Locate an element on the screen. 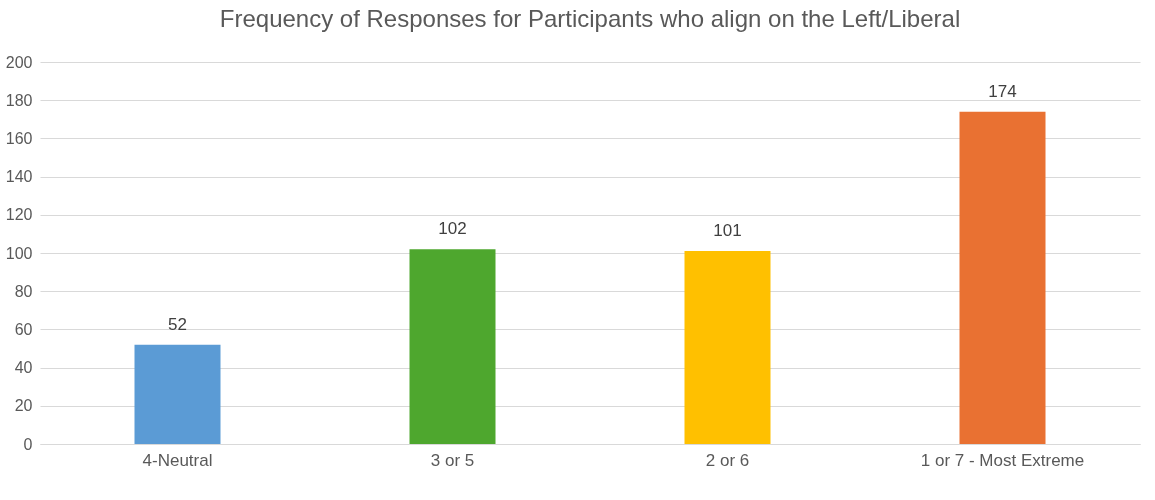 This screenshot has width=1155, height=500. y-tick-label: 140 is located at coordinates (19, 177).